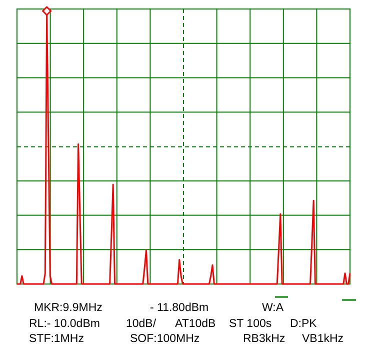 Image resolution: width=370 pixels, height=350 pixels. Describe the element at coordinates (68, 308) in the screenshot. I see `text: MKR:9.9MHz` at that location.